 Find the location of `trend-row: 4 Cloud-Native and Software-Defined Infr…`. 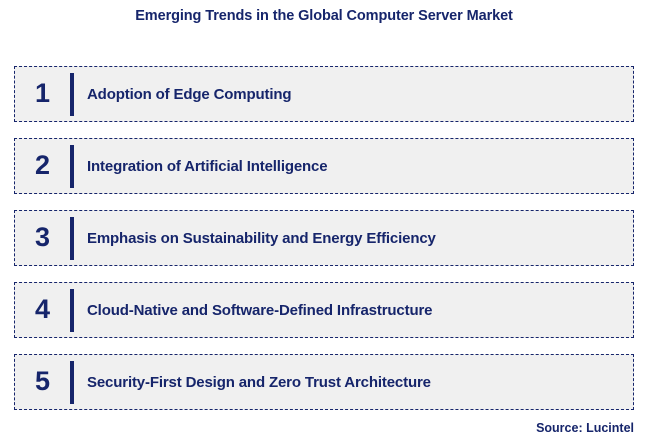

trend-row: 4 Cloud-Native and Software-Defined Infr… is located at coordinates (324, 310).